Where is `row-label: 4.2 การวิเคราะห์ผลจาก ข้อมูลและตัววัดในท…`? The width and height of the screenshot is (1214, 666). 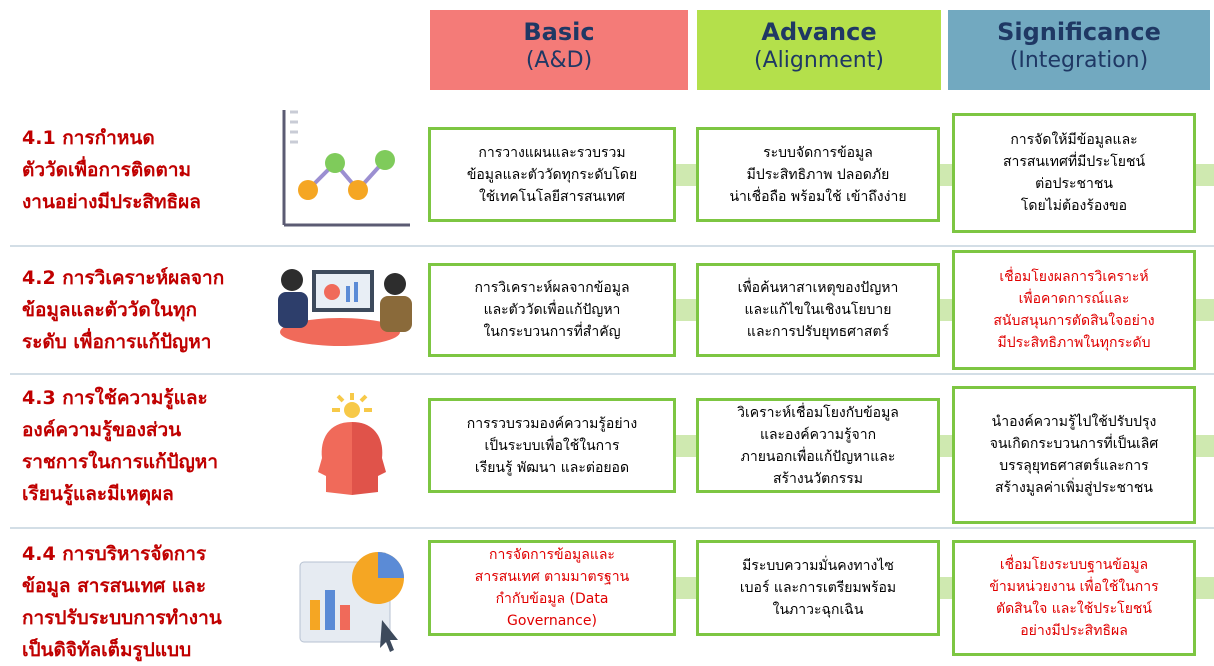 row-label: 4.2 การวิเคราะห์ผลจาก ข้อมูลและตัววัดในท… is located at coordinates (123, 310).